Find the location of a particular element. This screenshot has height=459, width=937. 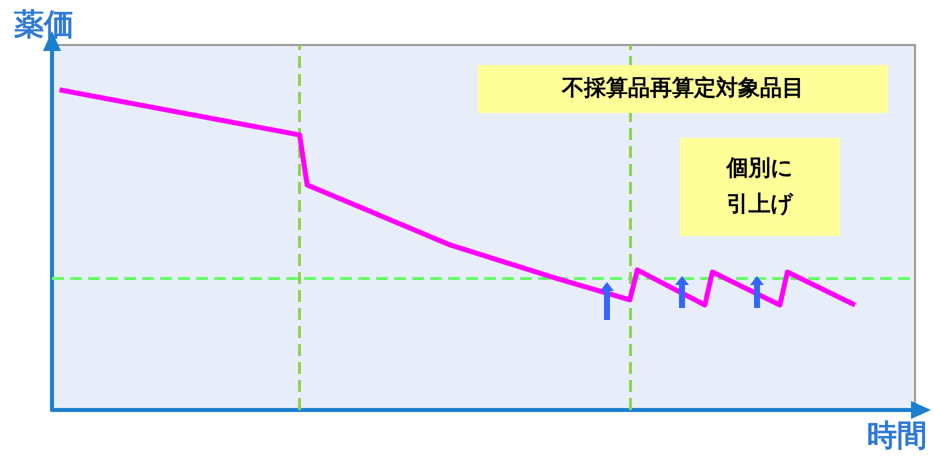

x-axis-title: 時間 is located at coordinates (897, 436).